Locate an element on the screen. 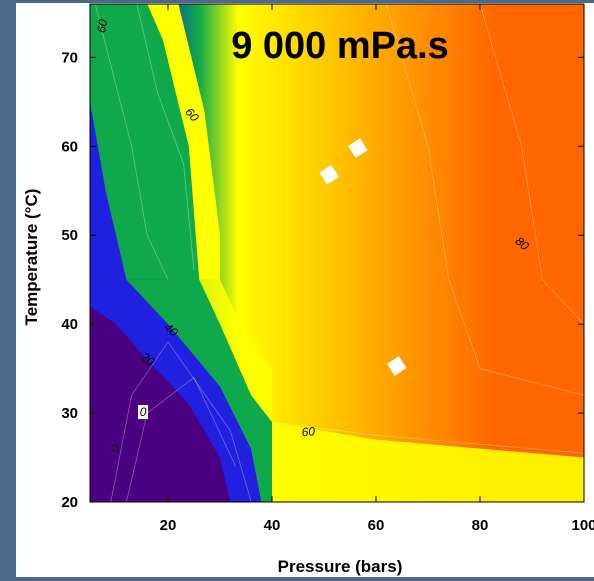 Image resolution: width=594 pixels, height=581 pixels. left-border-band is located at coordinates (8, 290).